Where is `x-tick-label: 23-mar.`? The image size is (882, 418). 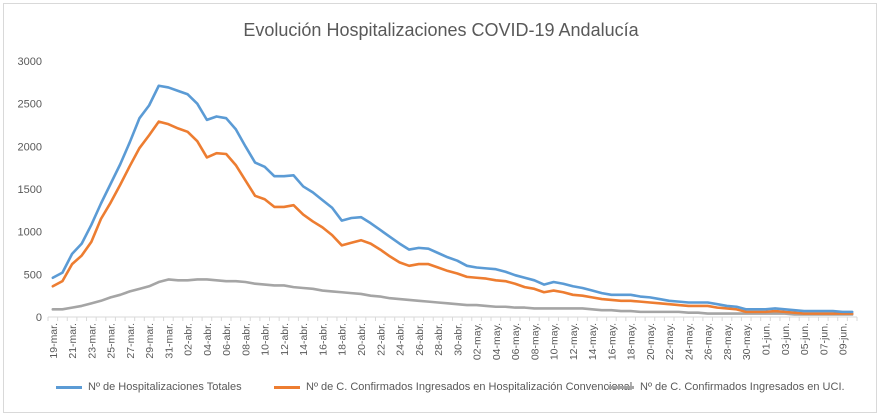 x-tick-label: 23-mar. is located at coordinates (92, 341).